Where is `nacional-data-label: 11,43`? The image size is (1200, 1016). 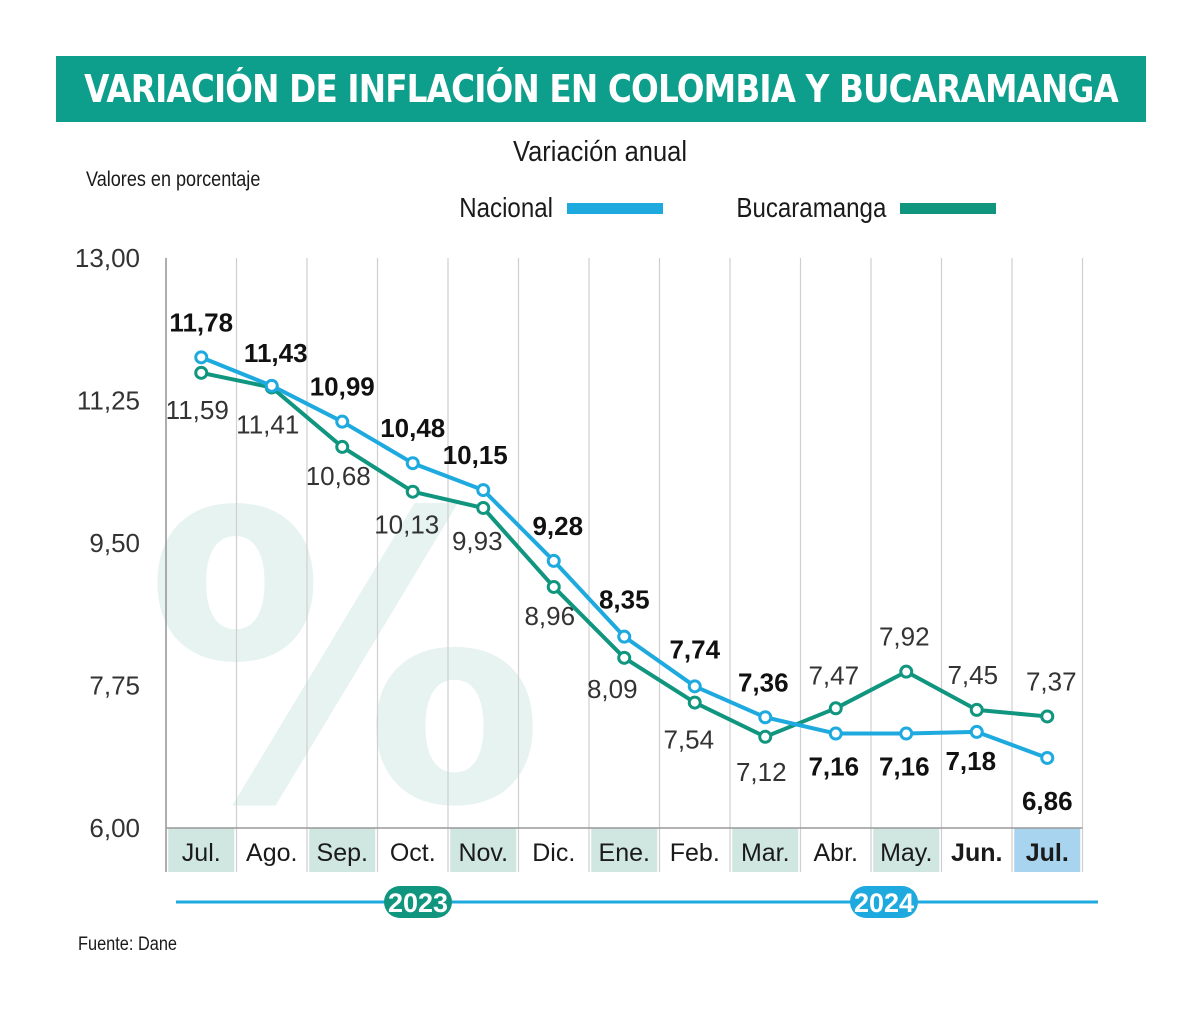 nacional-data-label: 11,43 is located at coordinates (276, 353).